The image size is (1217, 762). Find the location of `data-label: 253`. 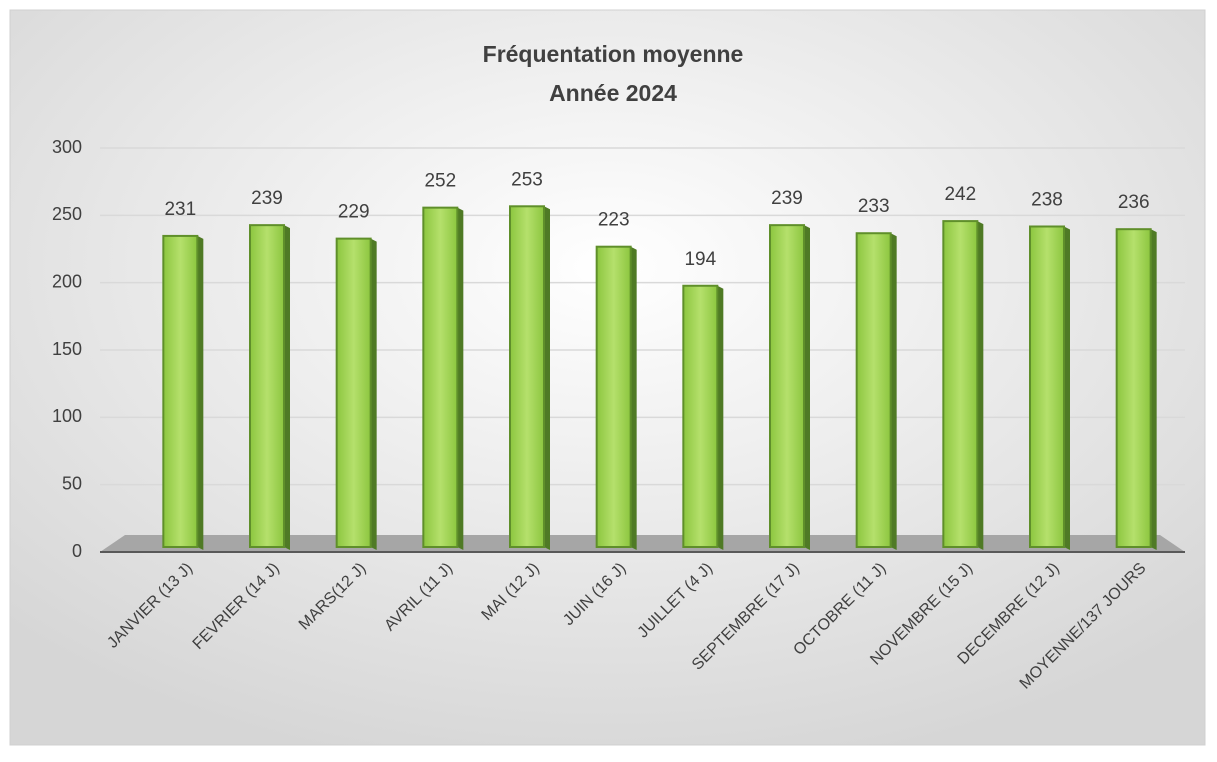

data-label: 253 is located at coordinates (527, 179).